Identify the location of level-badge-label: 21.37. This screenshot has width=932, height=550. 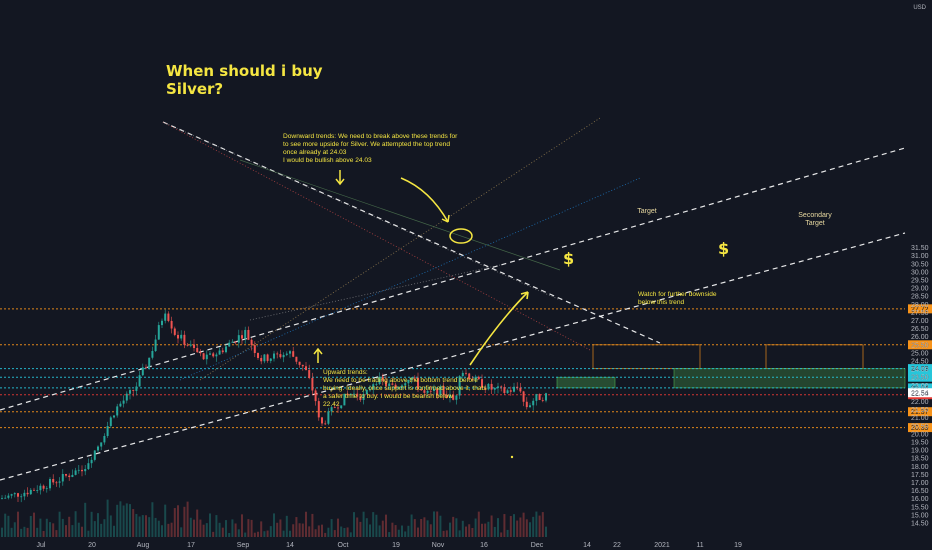
(920, 412).